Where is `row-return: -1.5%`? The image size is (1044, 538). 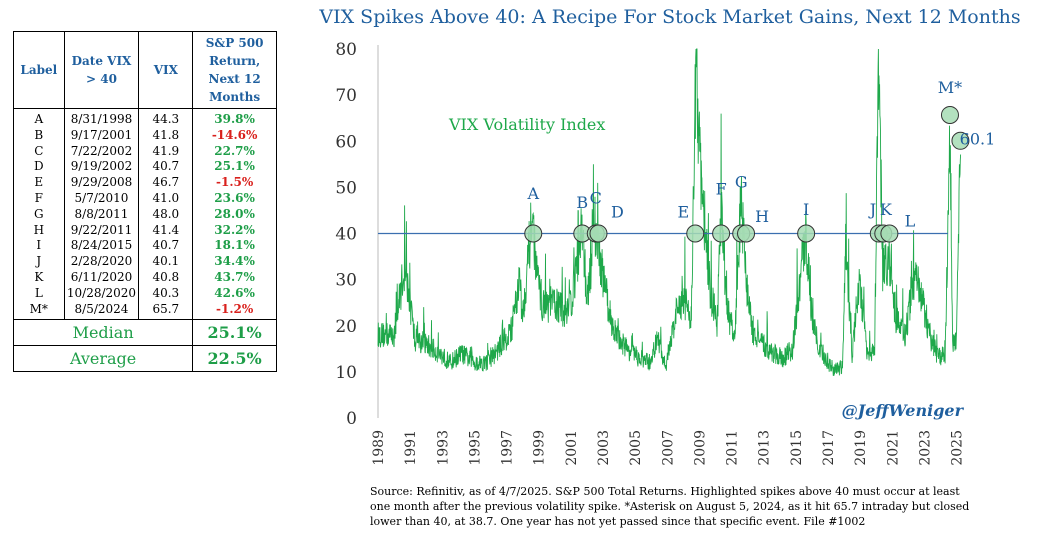
row-return: -1.5% is located at coordinates (234, 183).